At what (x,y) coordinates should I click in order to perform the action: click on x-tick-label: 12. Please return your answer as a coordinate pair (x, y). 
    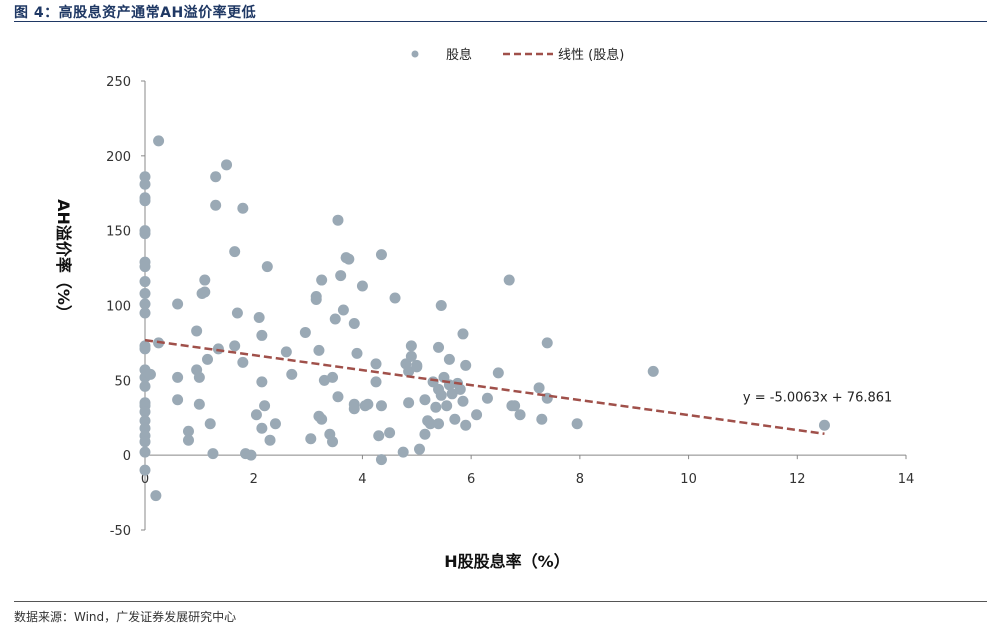
    Looking at the image, I should click on (797, 479).